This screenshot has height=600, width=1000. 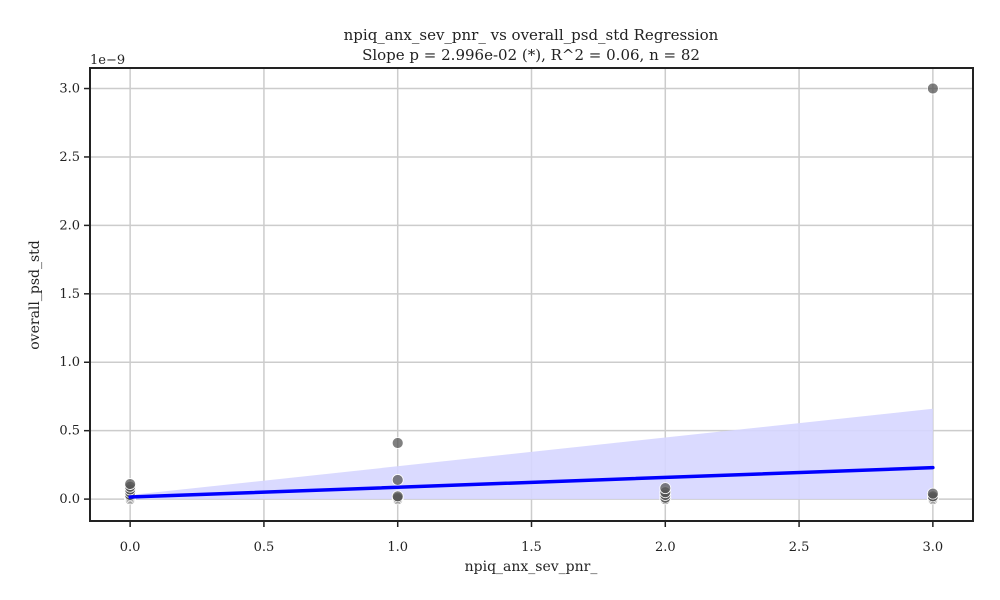 I want to click on y-axis-label: overall_psd_std, so click(x=35, y=295).